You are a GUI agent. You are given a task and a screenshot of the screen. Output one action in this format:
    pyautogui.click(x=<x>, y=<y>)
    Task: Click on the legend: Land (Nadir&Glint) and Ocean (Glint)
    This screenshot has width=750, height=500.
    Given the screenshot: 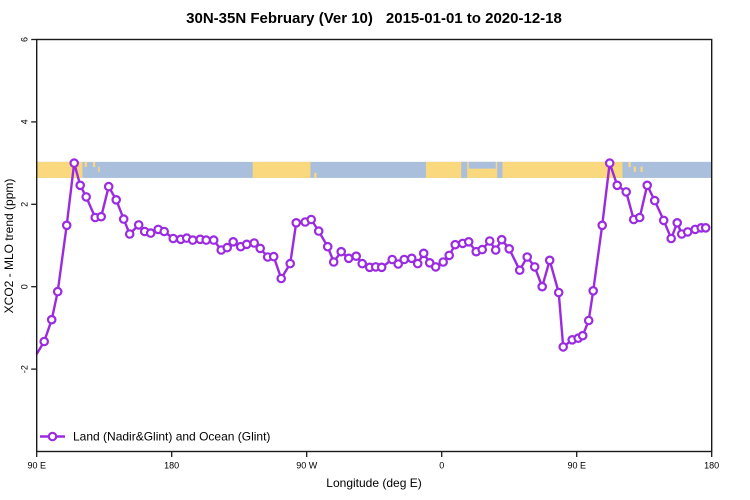 What is the action you would take?
    pyautogui.click(x=155, y=437)
    